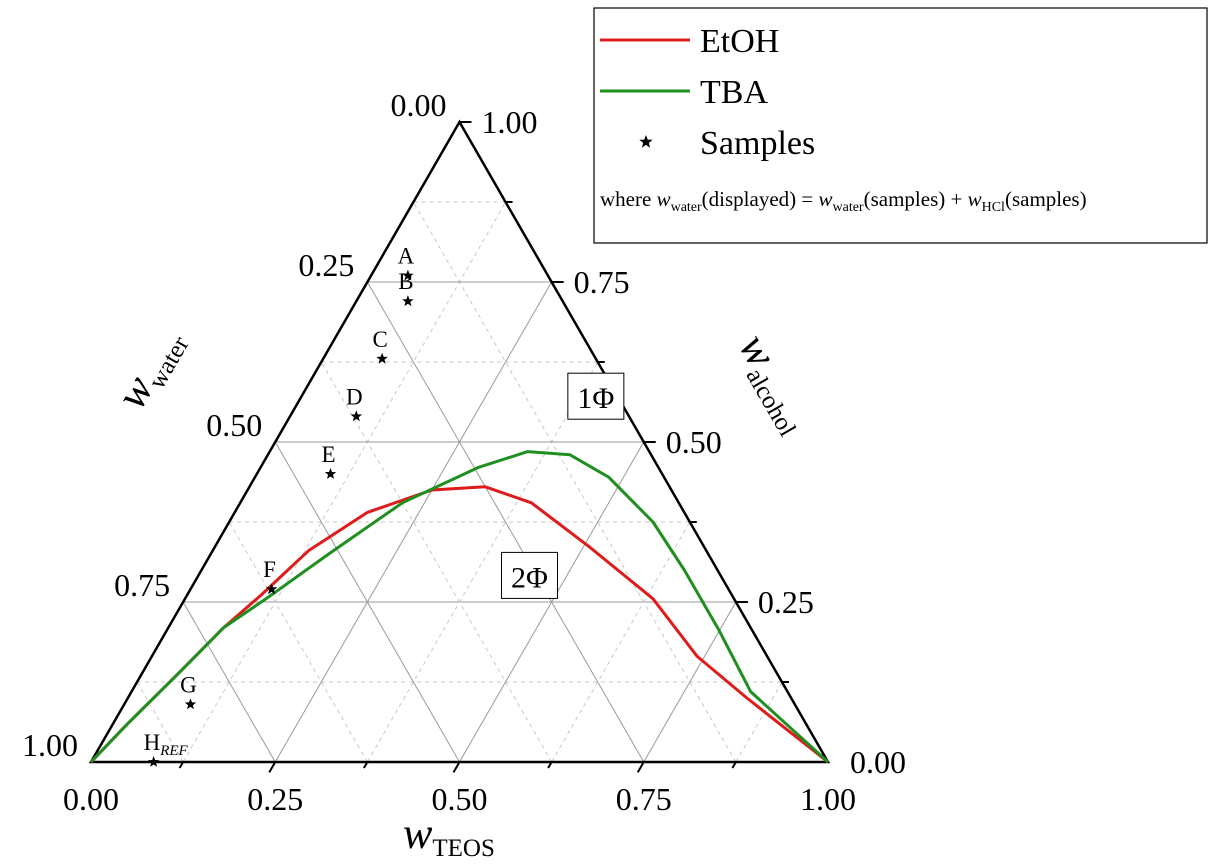 The image size is (1215, 865). Describe the element at coordinates (354, 396) in the screenshot. I see `sample-label: D` at that location.